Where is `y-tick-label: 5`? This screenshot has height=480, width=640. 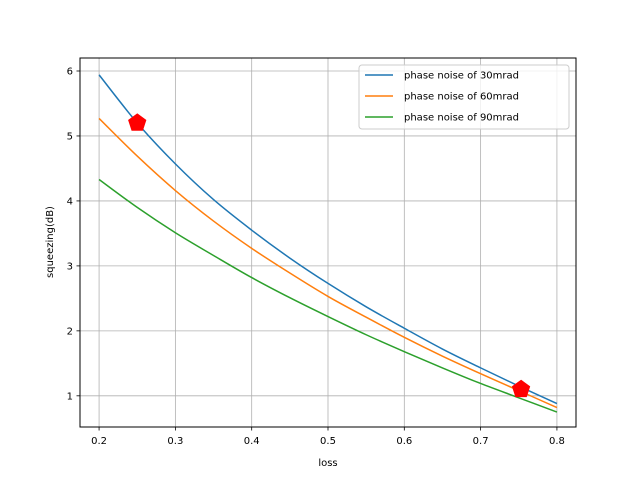 y-tick-label: 5 is located at coordinates (70, 136).